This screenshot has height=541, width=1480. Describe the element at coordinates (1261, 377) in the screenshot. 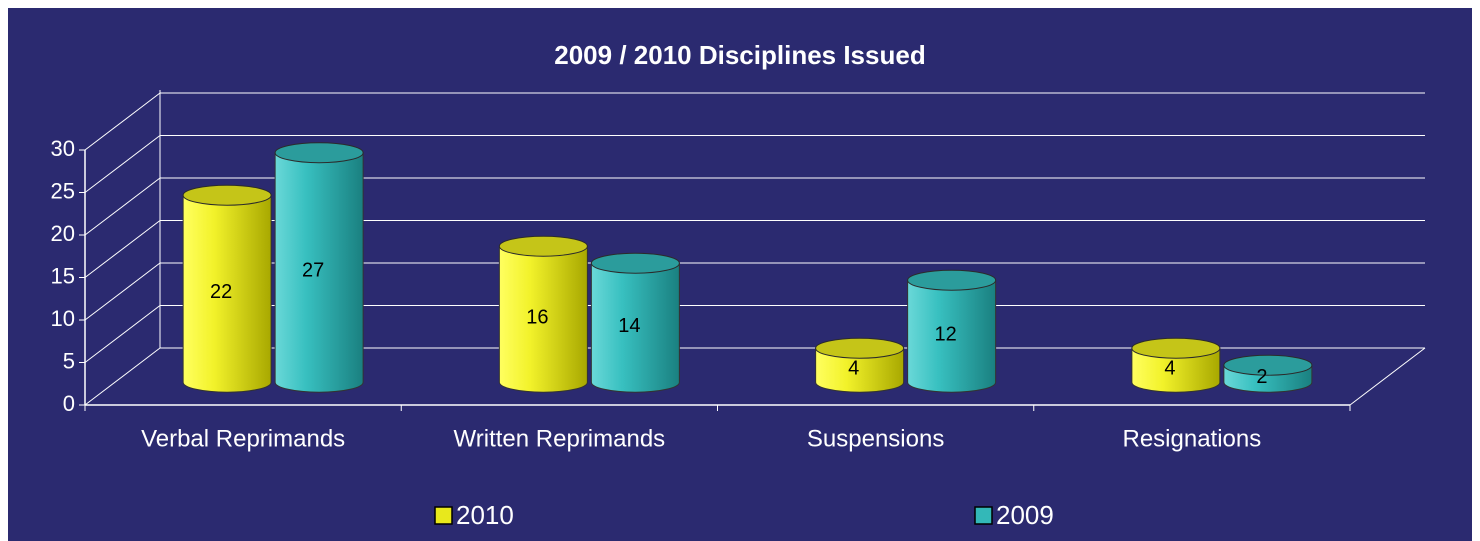

I see `value-label: 2` at that location.